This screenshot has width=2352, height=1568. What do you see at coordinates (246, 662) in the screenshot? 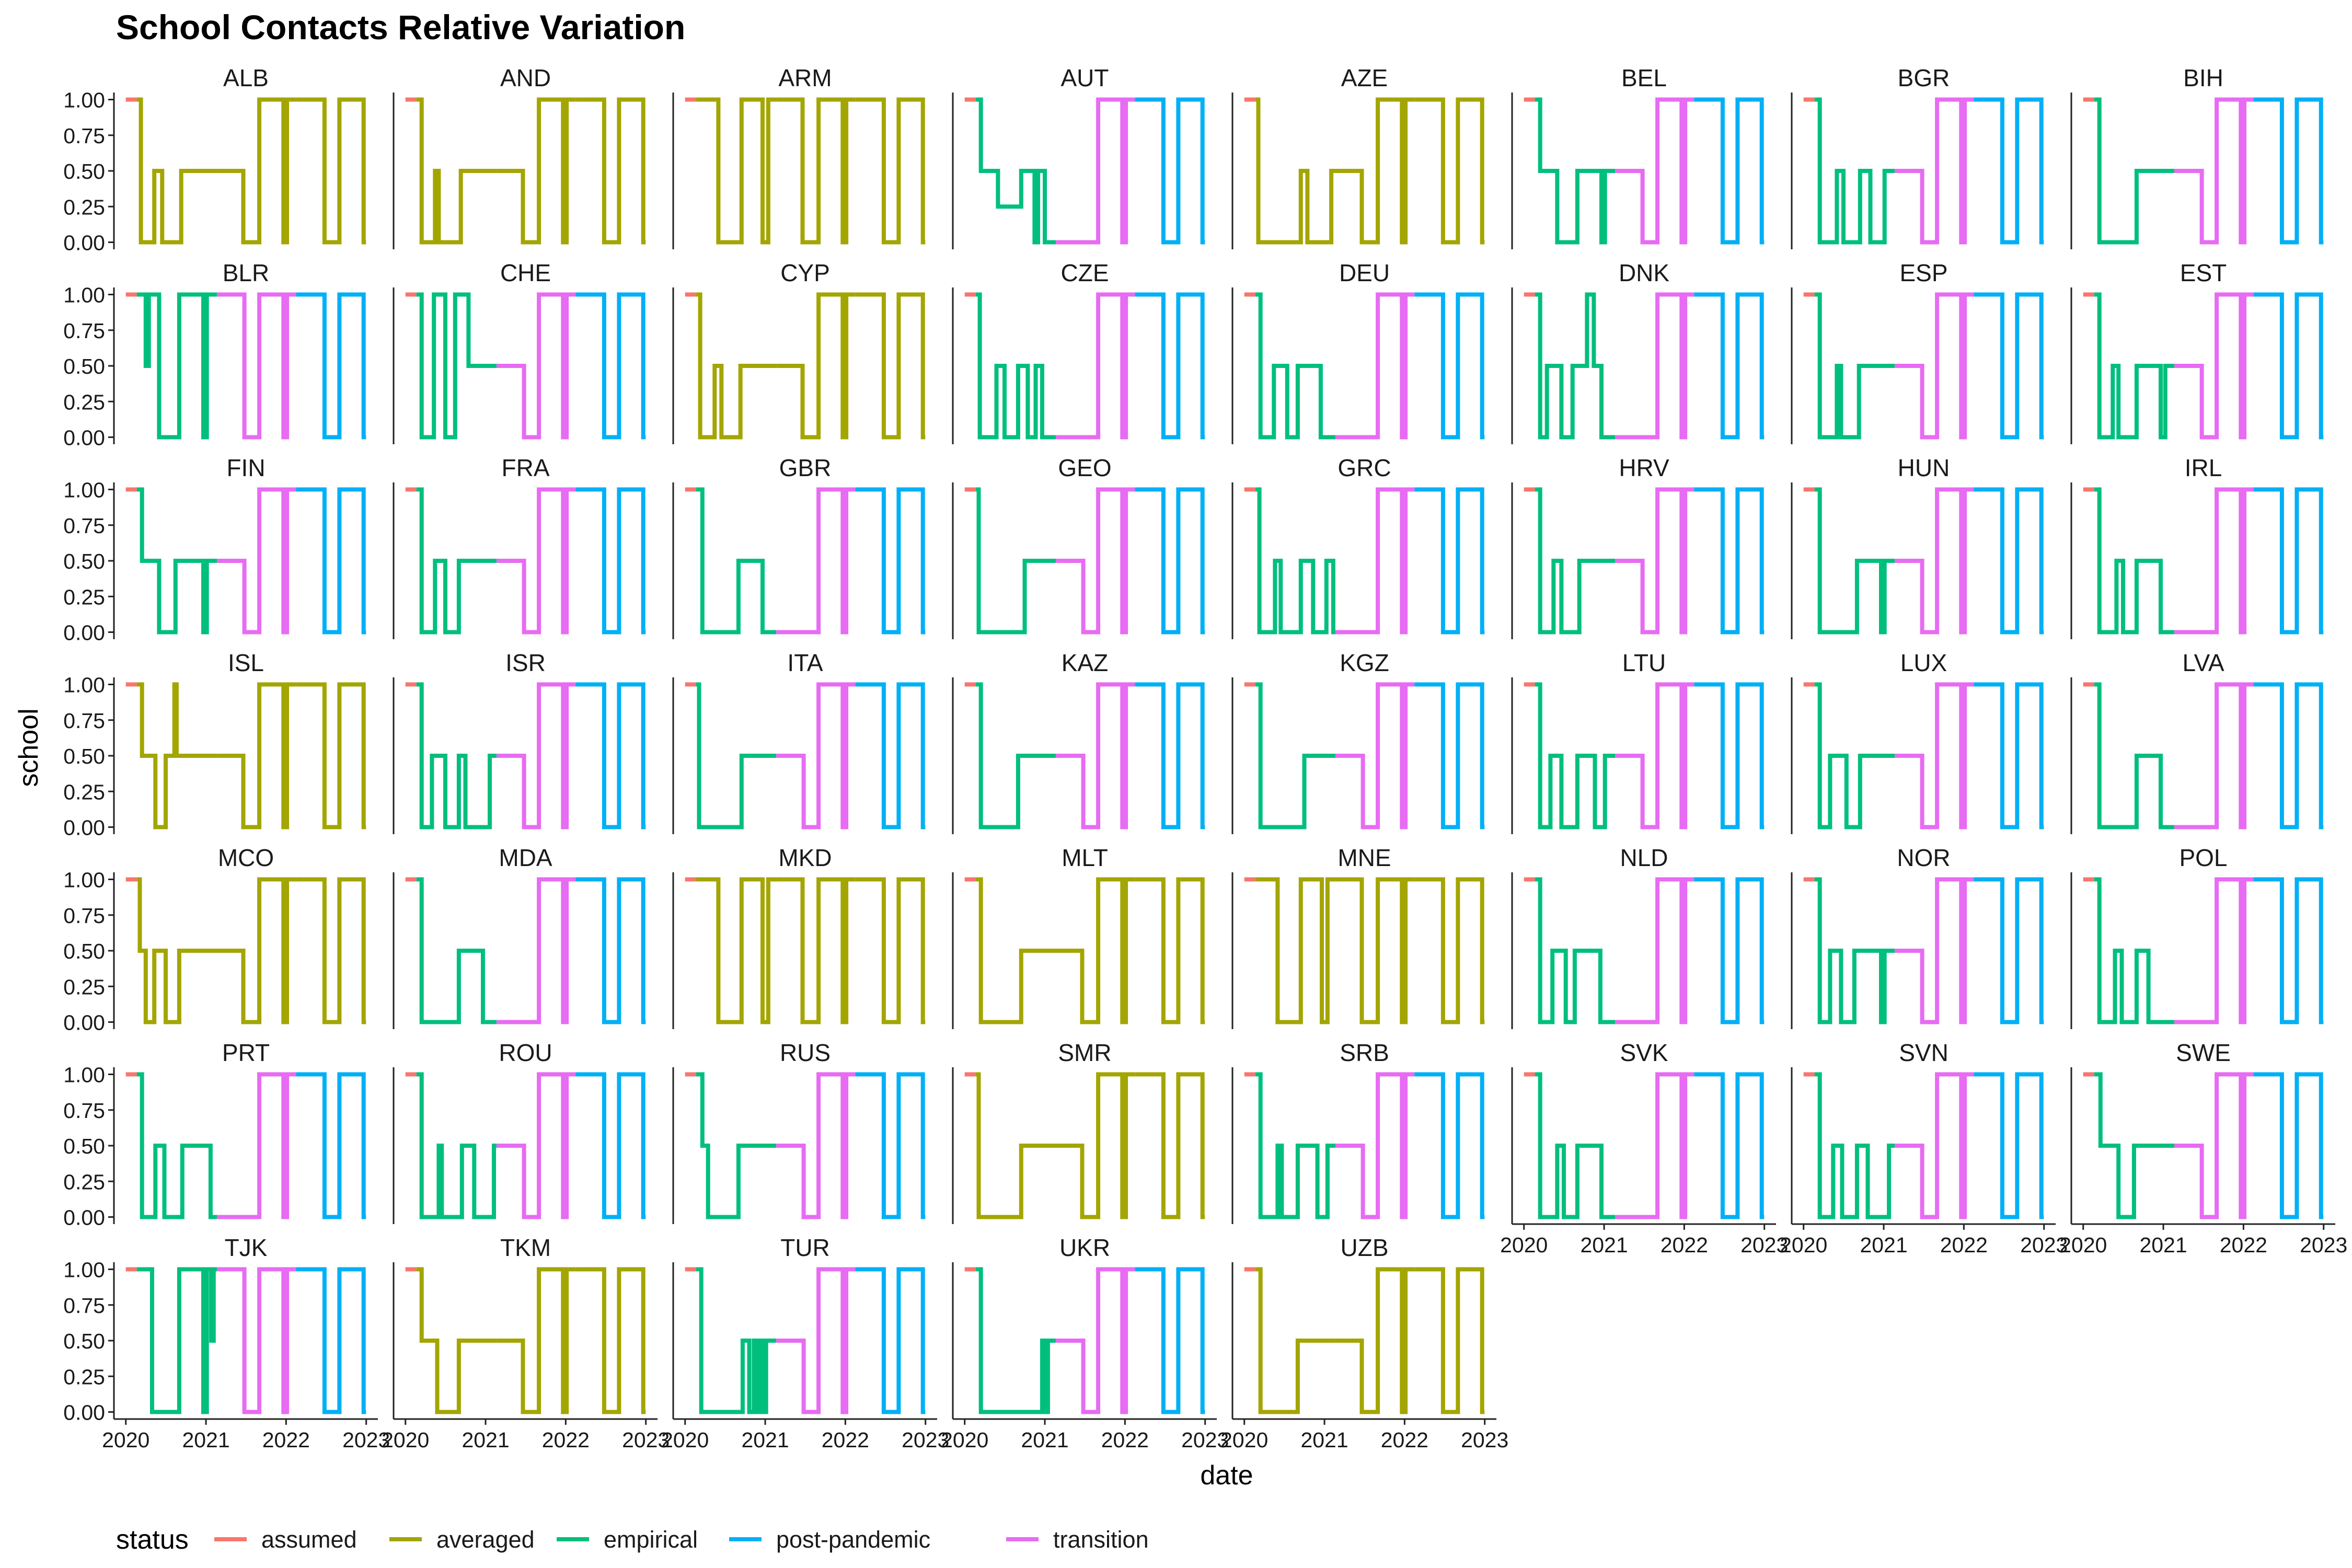
I see `facet-label-isl: ISL` at bounding box center [246, 662].